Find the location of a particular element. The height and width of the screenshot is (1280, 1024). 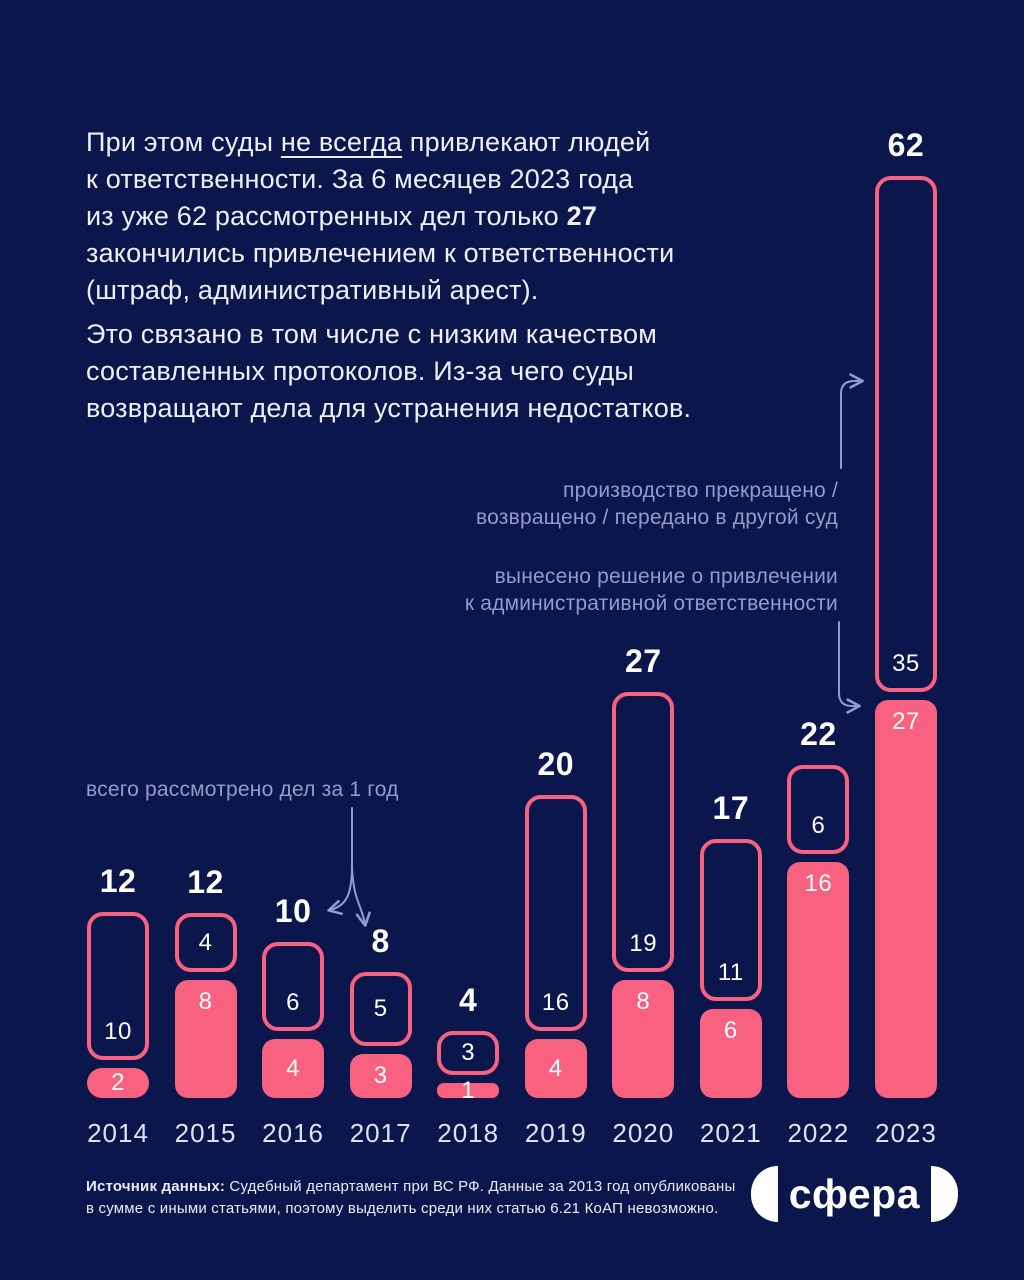

sfera-logo: сфера is located at coordinates (854, 1194).